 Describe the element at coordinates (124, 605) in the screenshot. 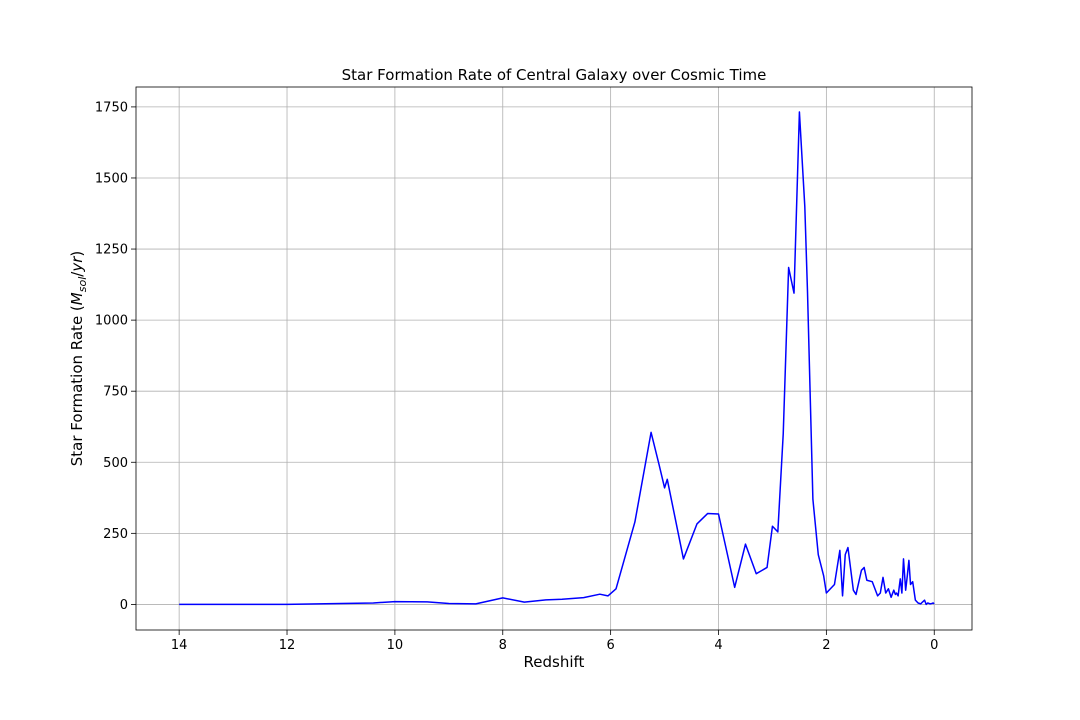

I see `y-tick-label: 0` at that location.